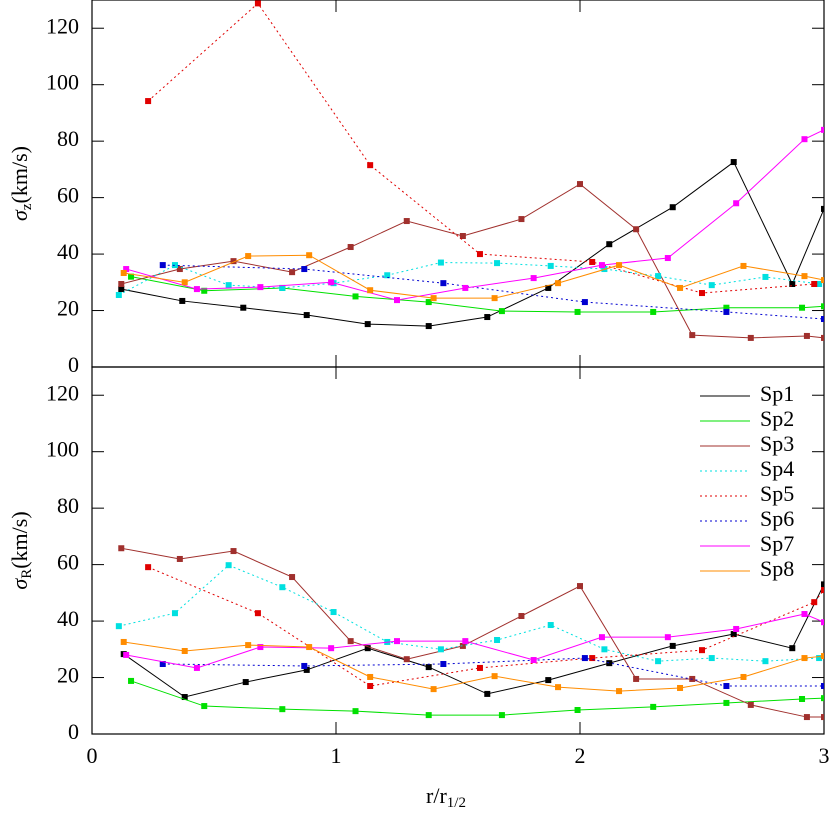 Image resolution: width=830 pixels, height=825 pixels. I want to click on y-label-sub: z, so click(27, 206).